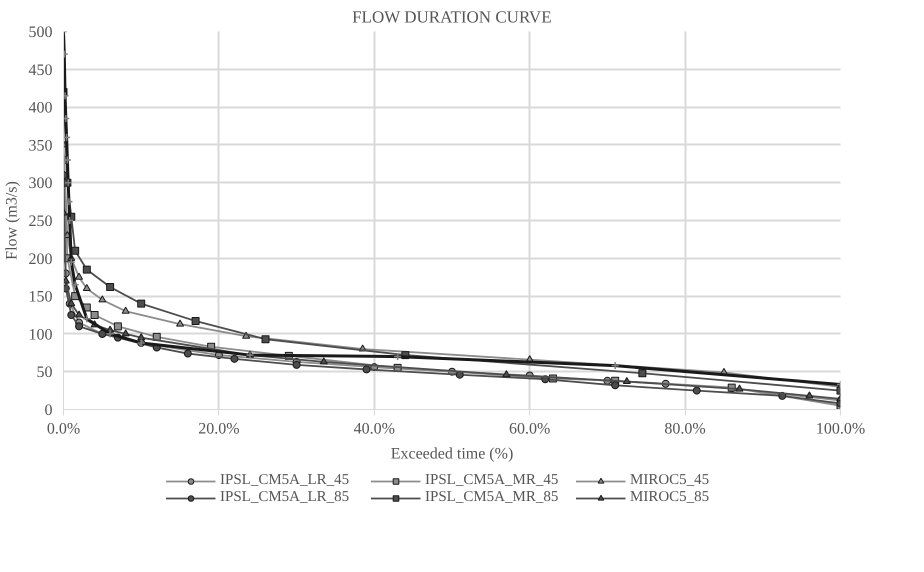 This screenshot has width=924, height=572. Describe the element at coordinates (40, 221) in the screenshot. I see `y-tick-label: 250` at that location.